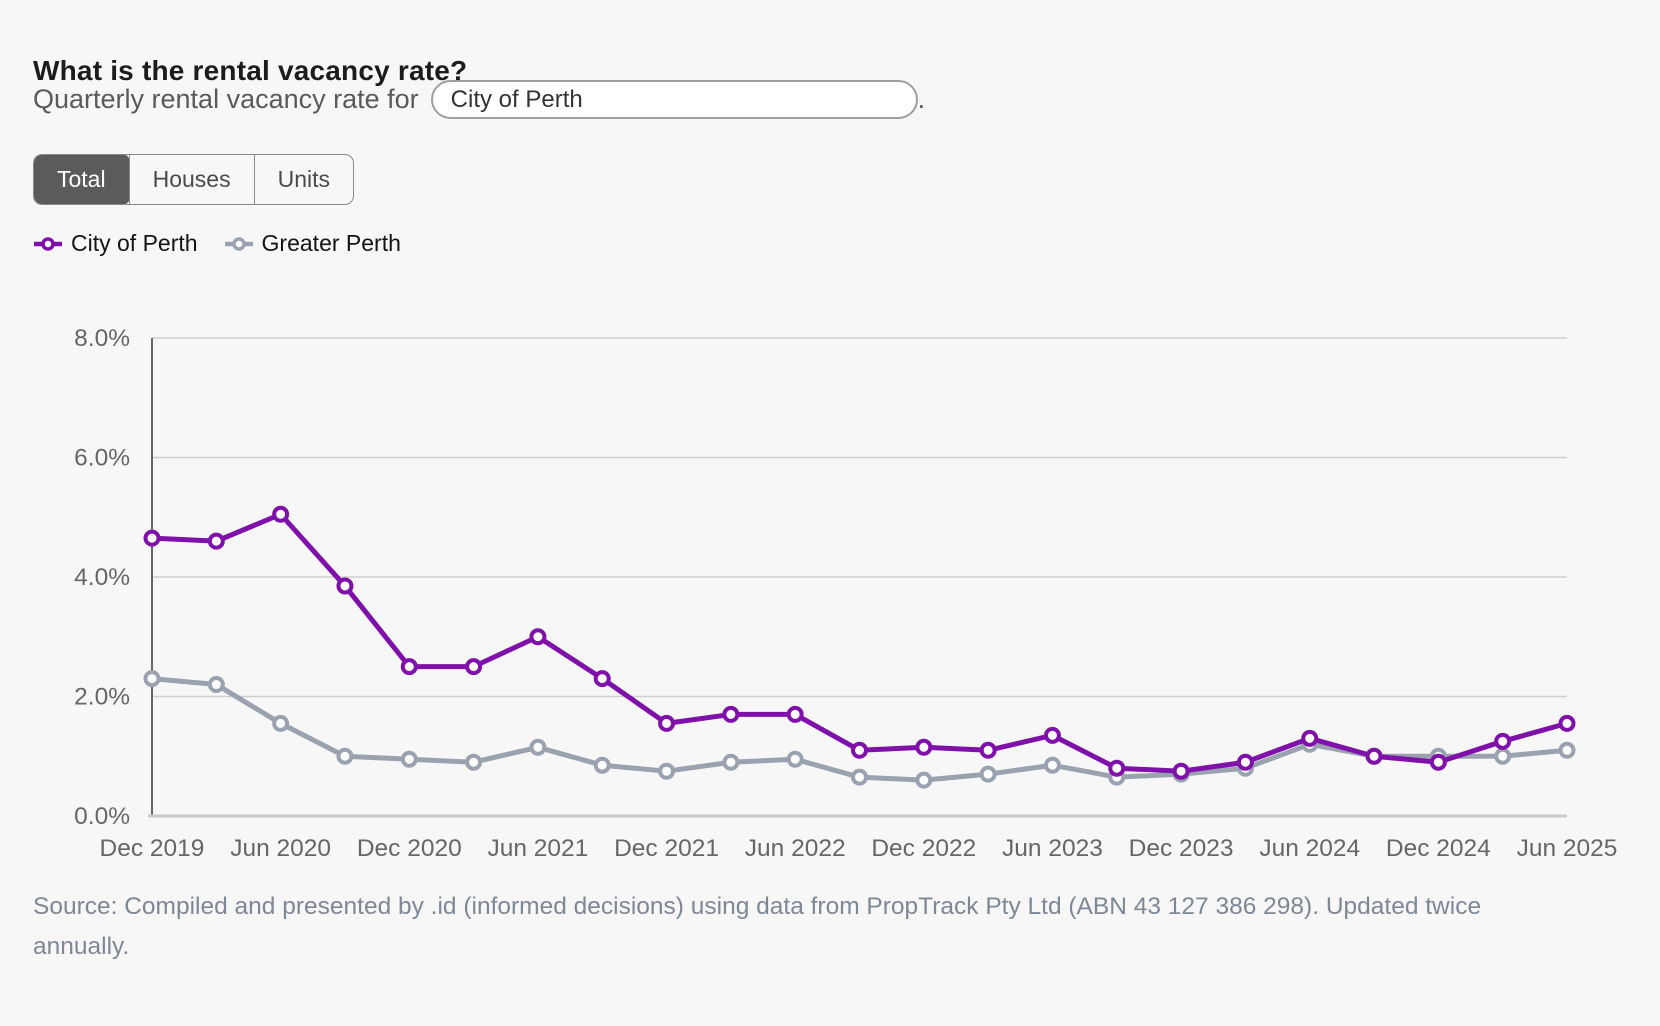  Describe the element at coordinates (923, 848) in the screenshot. I see `x-axis-tick-label: Dec 2022` at that location.